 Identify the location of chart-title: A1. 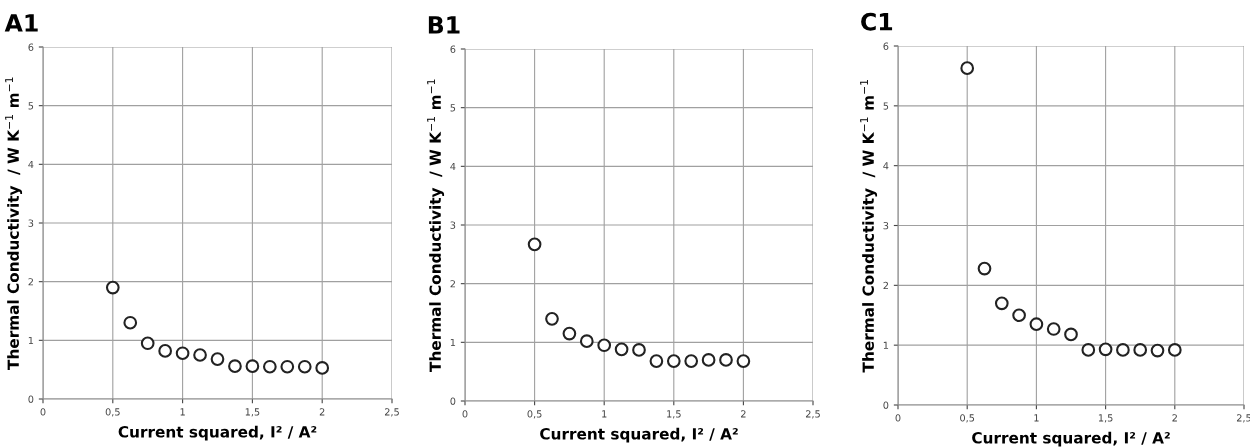
(21, 23).